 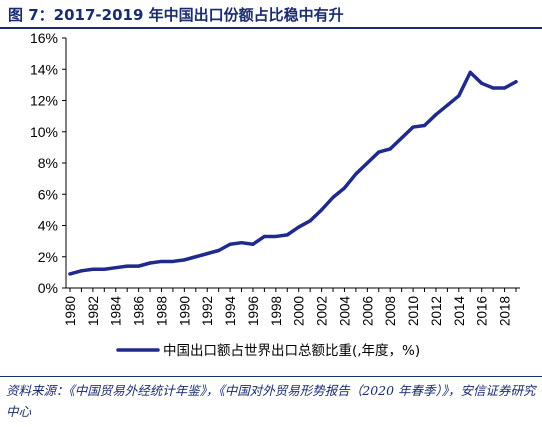 What do you see at coordinates (93, 311) in the screenshot?
I see `x-tick-label: 1982` at bounding box center [93, 311].